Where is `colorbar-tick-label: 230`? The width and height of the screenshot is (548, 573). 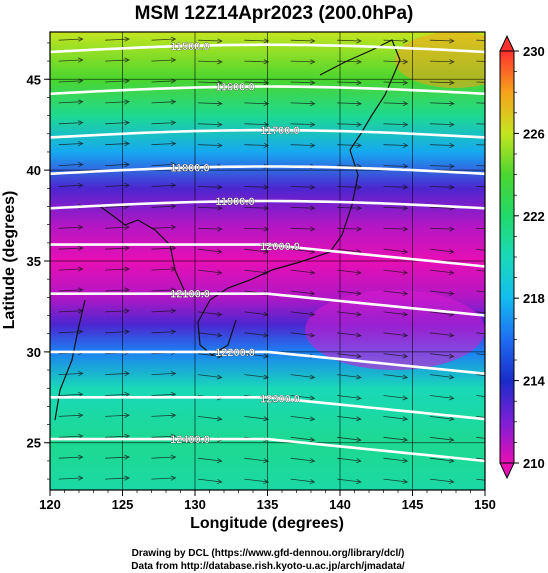
colorbar-tick-label: 230 is located at coordinates (534, 51).